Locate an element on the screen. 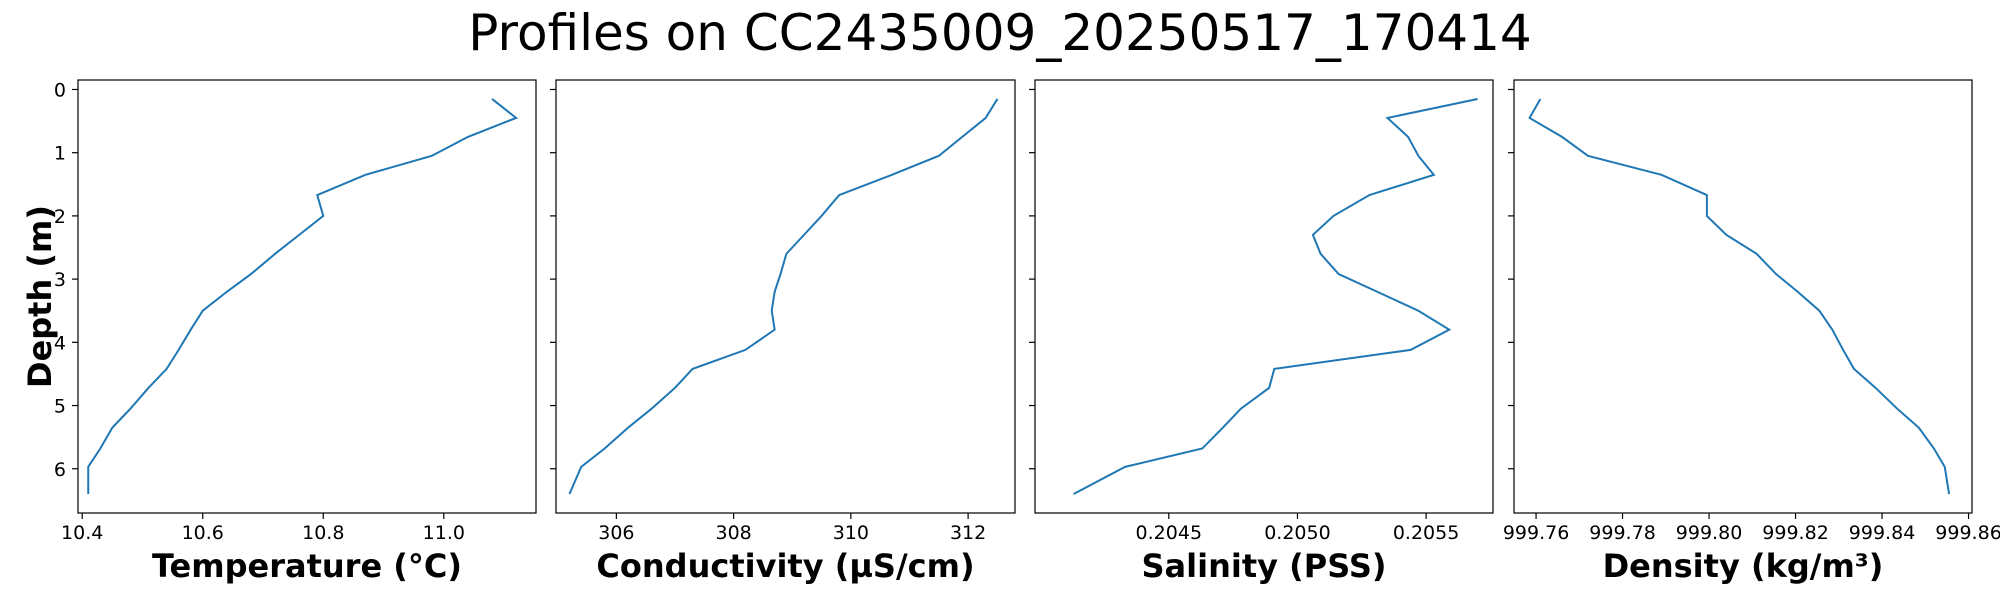  x-tick-label: 10.4 is located at coordinates (82, 533).